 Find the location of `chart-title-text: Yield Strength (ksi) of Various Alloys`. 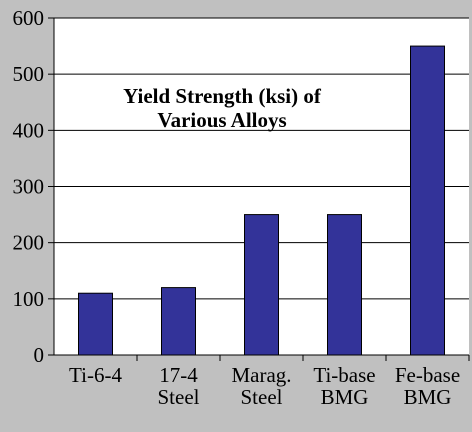

chart-title-text: Yield Strength (ksi) of Various Alloys is located at coordinates (222, 108).